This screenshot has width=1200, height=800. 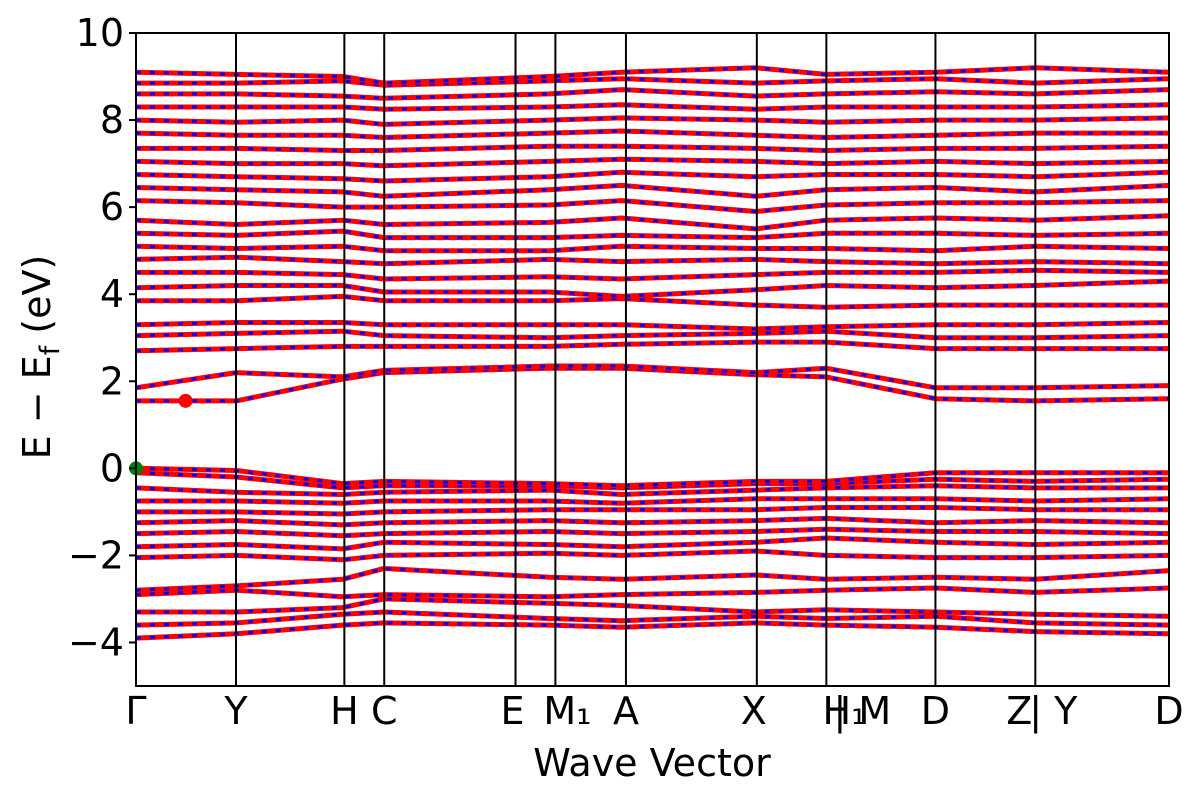 What do you see at coordinates (235, 711) in the screenshot?
I see `x-tick-label: Y` at bounding box center [235, 711].